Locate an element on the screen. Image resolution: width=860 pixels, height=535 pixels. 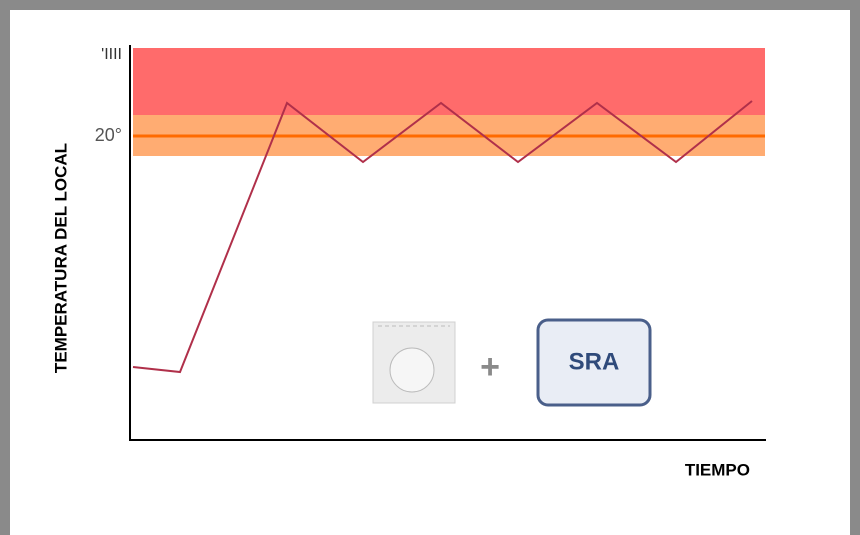
thermostat-dial is located at coordinates (412, 370).